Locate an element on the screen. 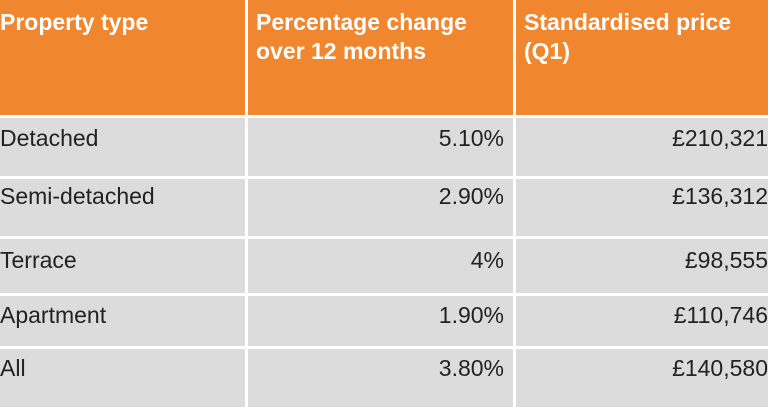 This screenshot has height=407, width=768. table-row: Semi-detached 2.90% £136,312 is located at coordinates (384, 207).